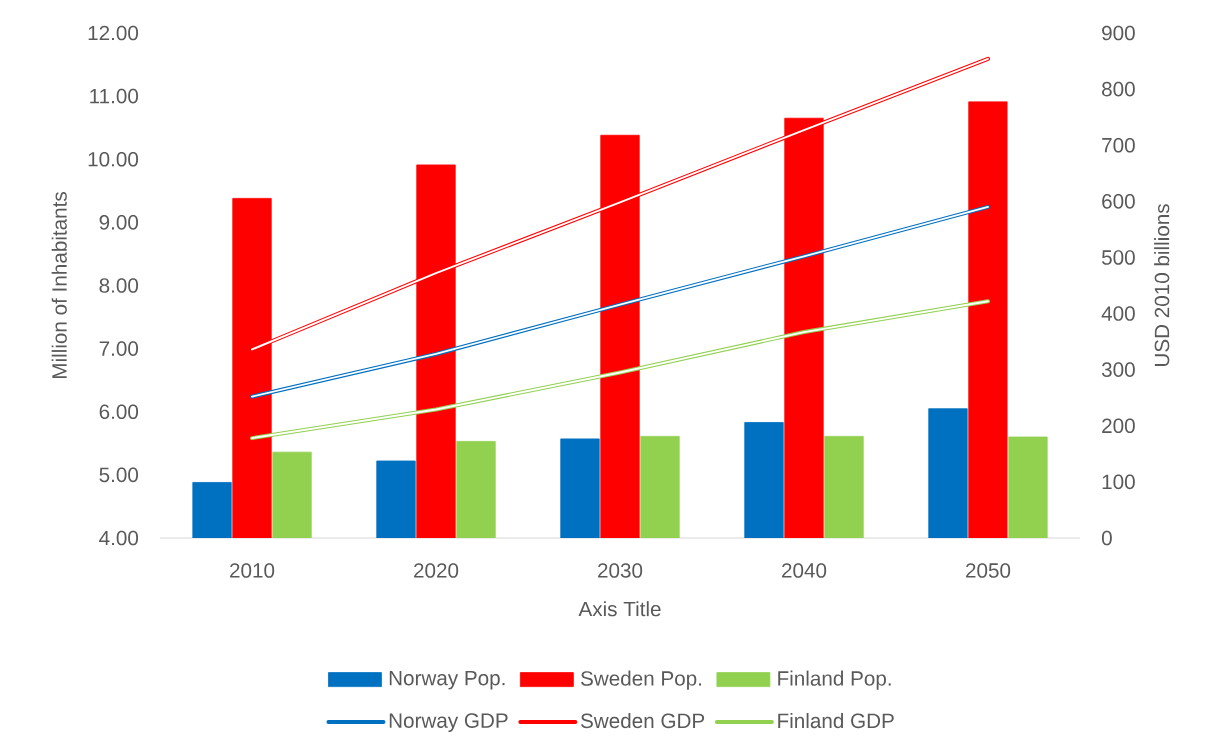 The image size is (1210, 753). I want to click on y-tick-label: 7.00, so click(119, 348).